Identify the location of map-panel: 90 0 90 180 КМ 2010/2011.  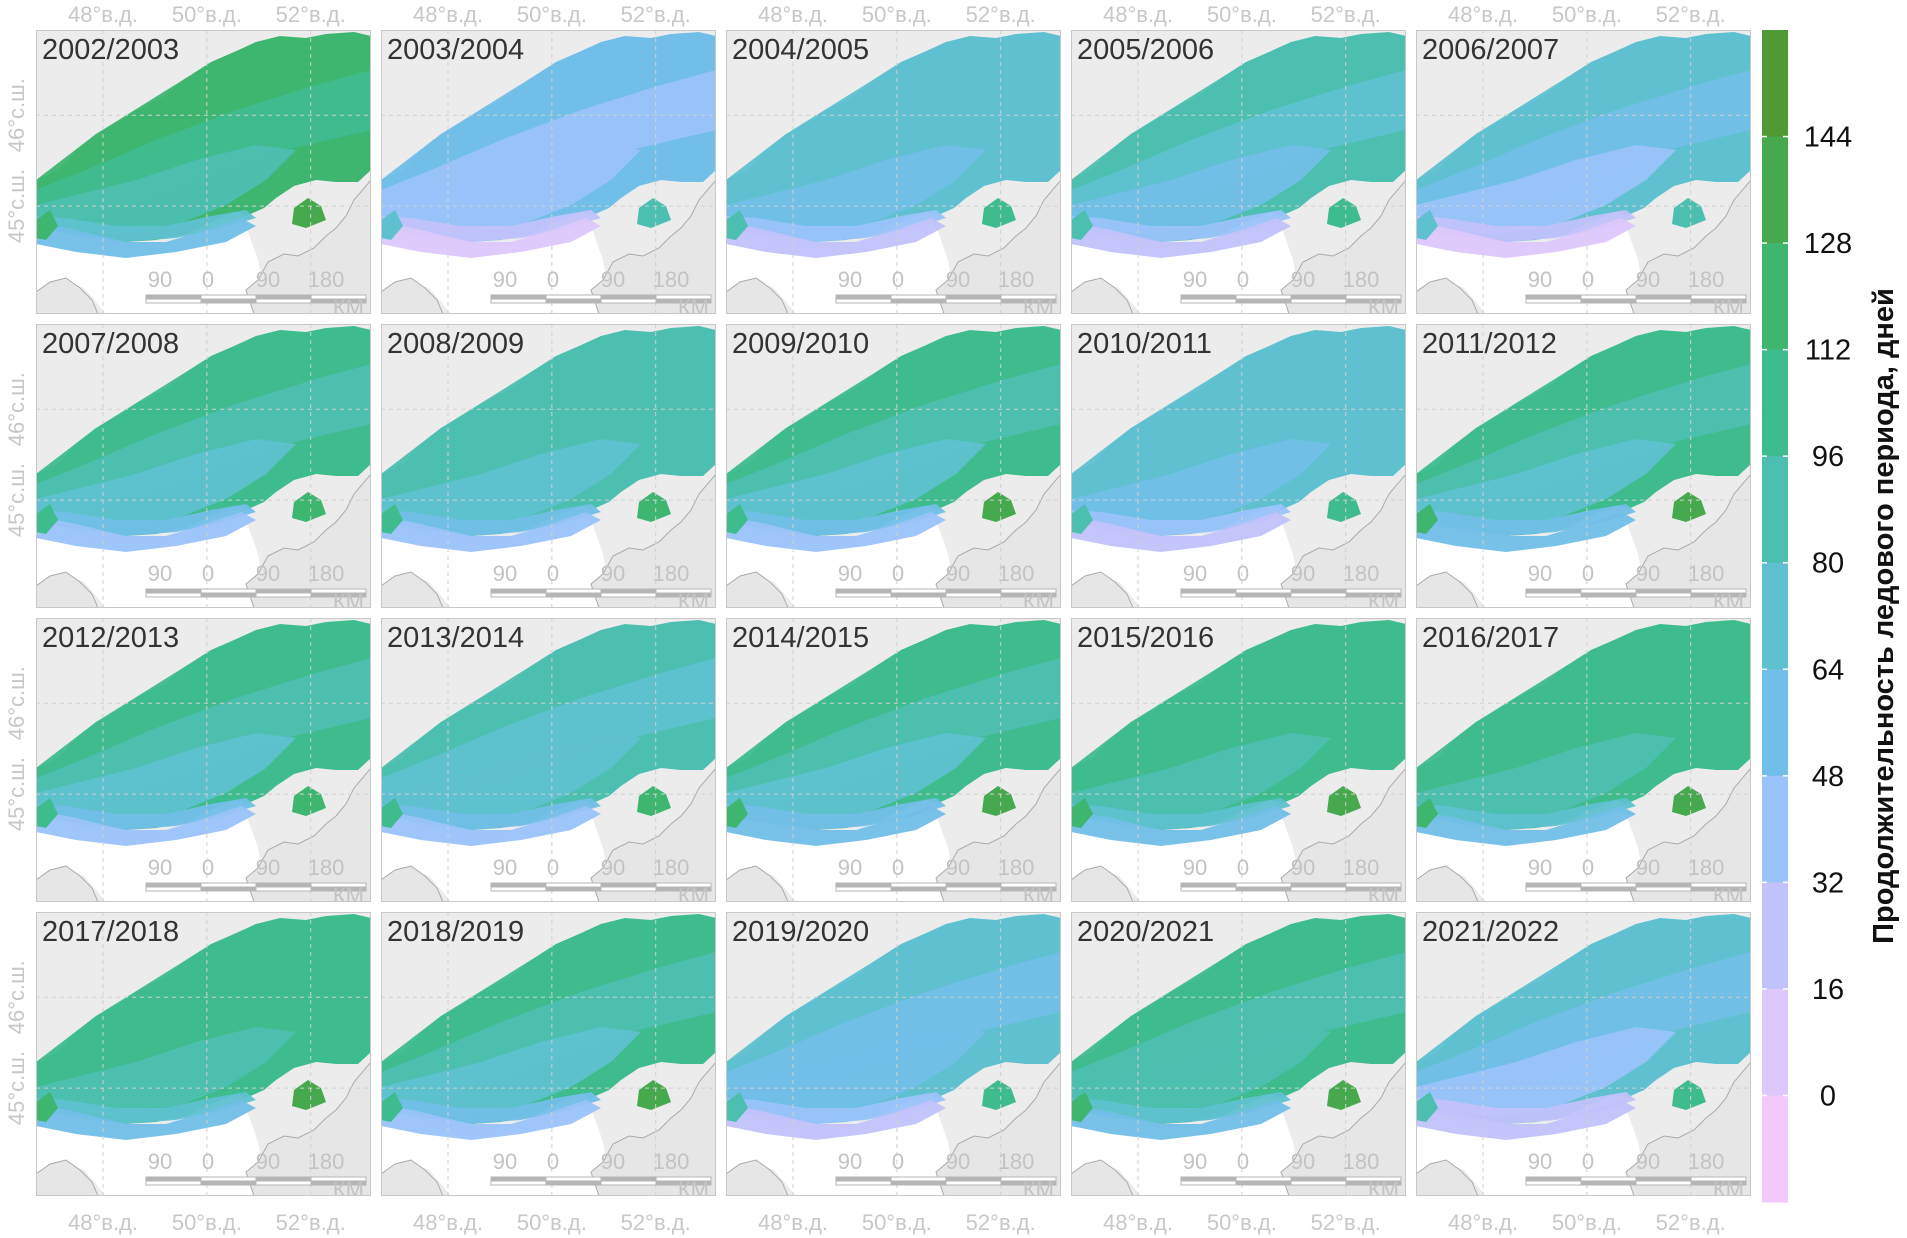
(1238, 466).